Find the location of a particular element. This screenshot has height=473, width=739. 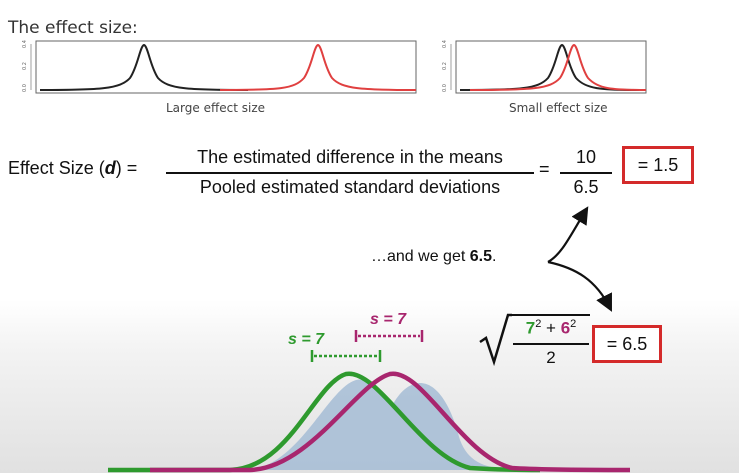

large-effect-plot: 0.4 0.2 0.0 is located at coordinates (219, 67).